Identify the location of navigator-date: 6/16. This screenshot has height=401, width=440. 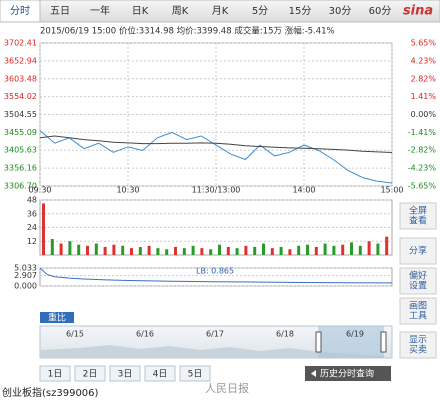
(145, 334).